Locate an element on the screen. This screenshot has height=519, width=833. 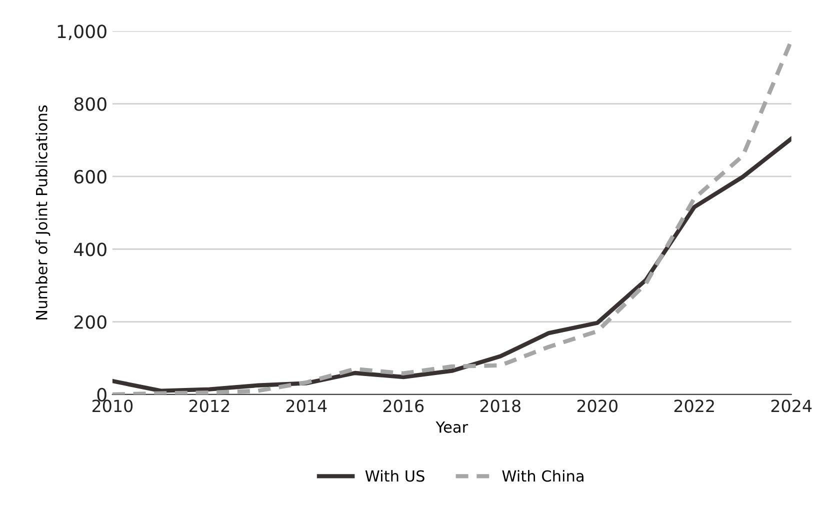
x-tick-label: 2020 is located at coordinates (597, 406).